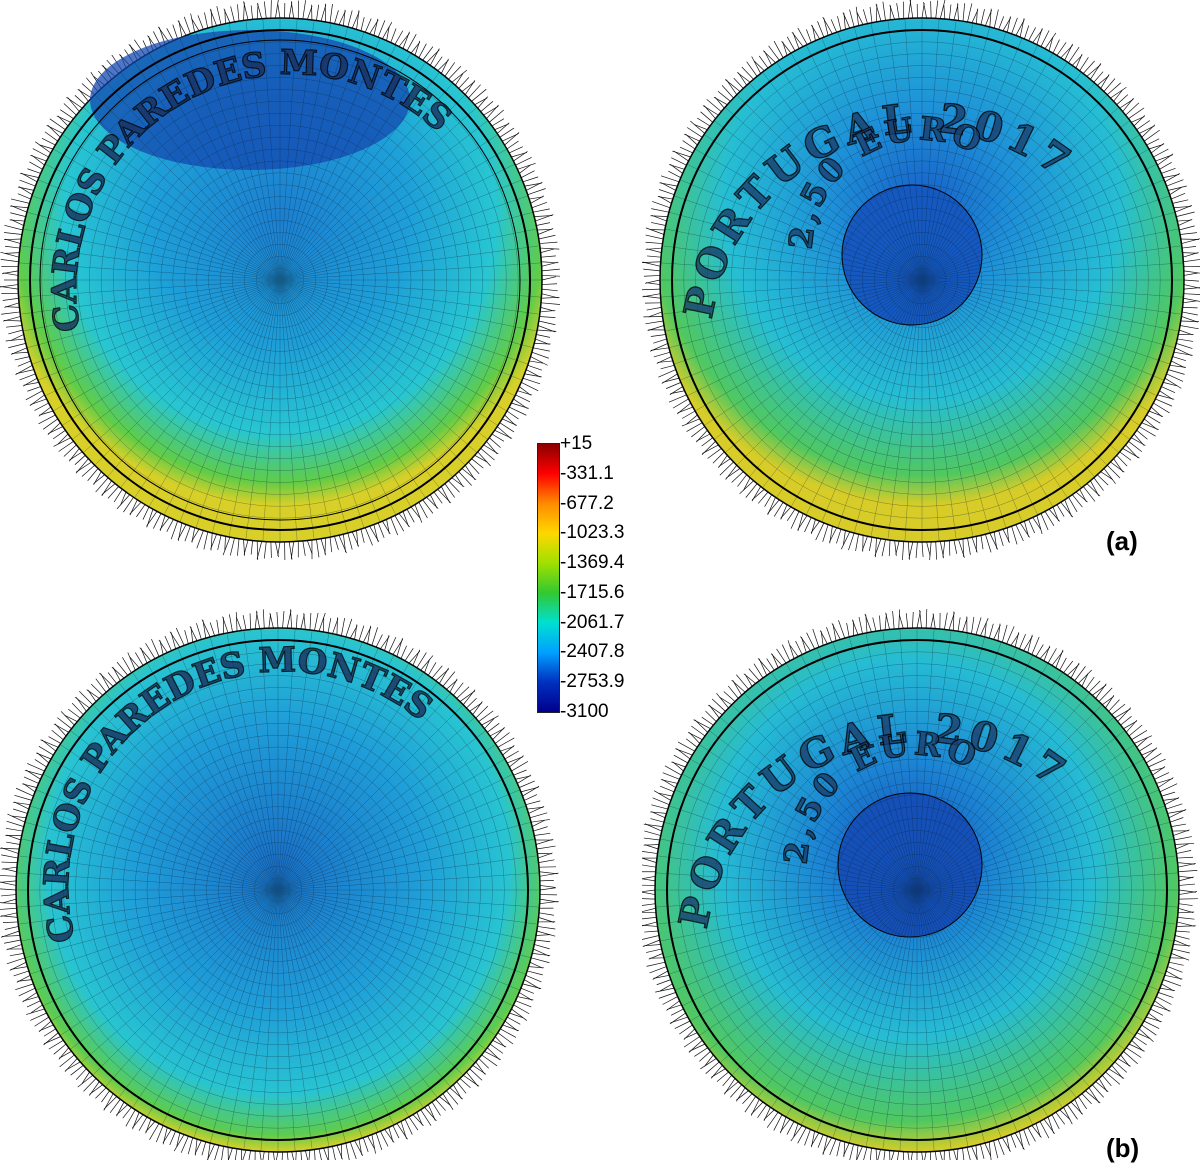 The image size is (1200, 1167). What do you see at coordinates (548, 578) in the screenshot?
I see `colorbar` at bounding box center [548, 578].